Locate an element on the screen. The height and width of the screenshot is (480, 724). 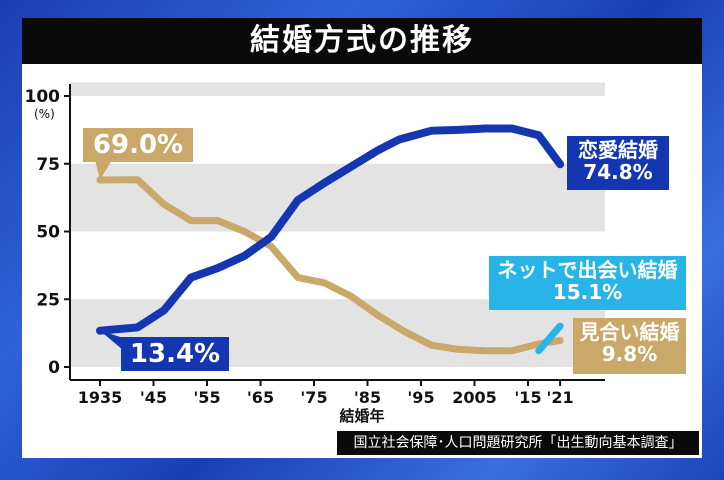
y-tick-label: 75 is located at coordinates (48, 165).